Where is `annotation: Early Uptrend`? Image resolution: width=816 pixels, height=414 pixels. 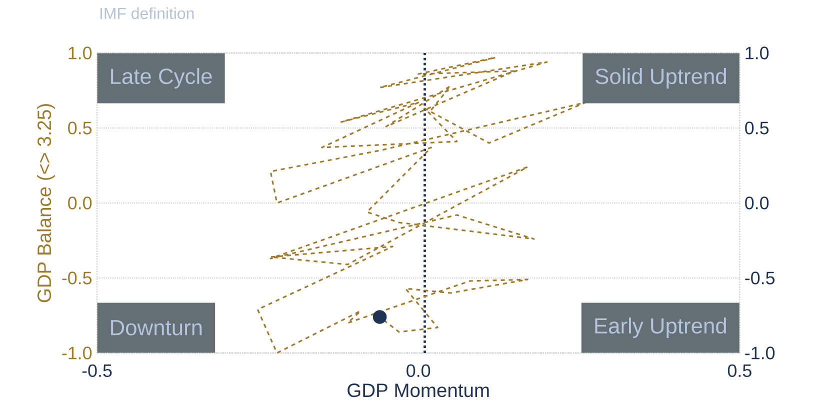 annotation: Early Uptrend is located at coordinates (660, 328).